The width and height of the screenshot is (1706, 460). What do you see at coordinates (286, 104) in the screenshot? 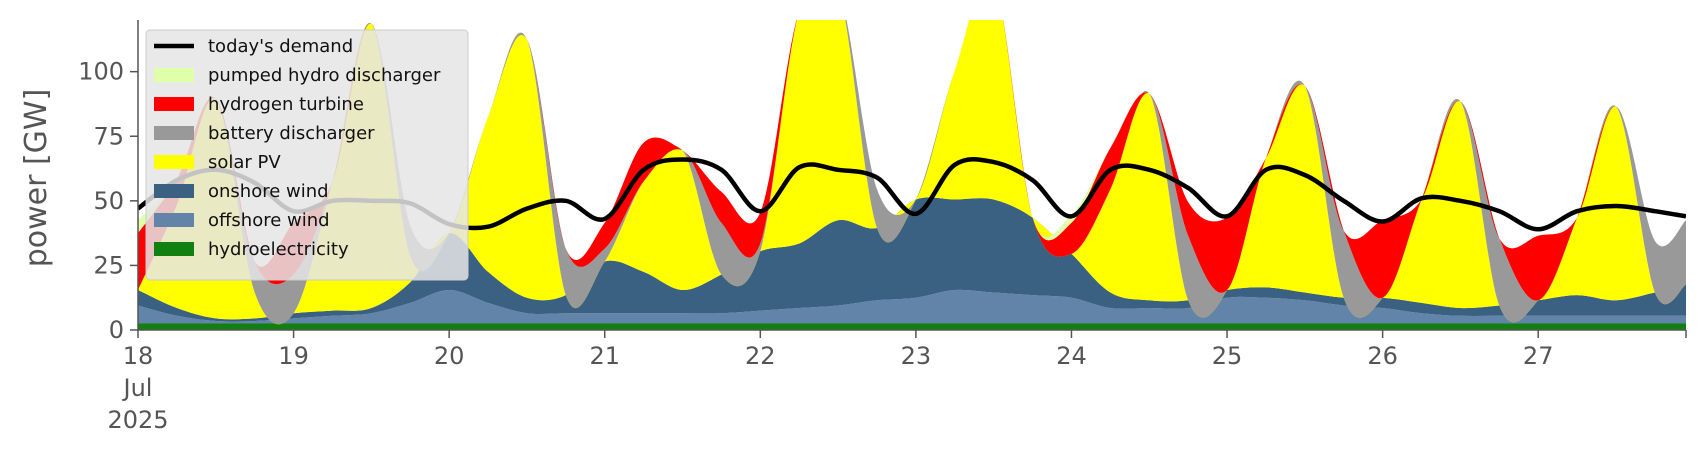
I see `legend-label-hydrogen-turbine: hydrogen turbine` at bounding box center [286, 104].